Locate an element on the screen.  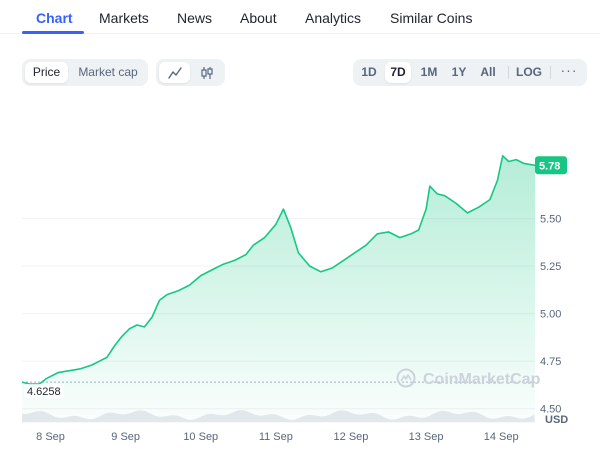
metric-toggle: Price Market cap is located at coordinates (85, 72).